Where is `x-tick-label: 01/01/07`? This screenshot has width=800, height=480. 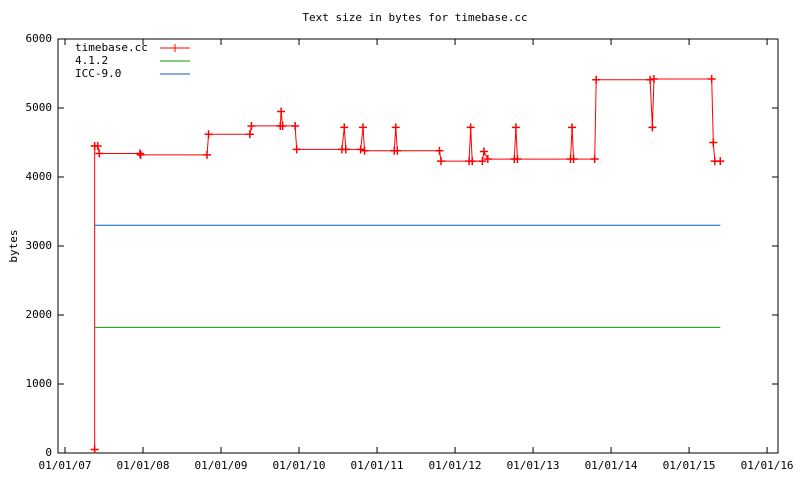 x-tick-label: 01/01/07 is located at coordinates (65, 465).